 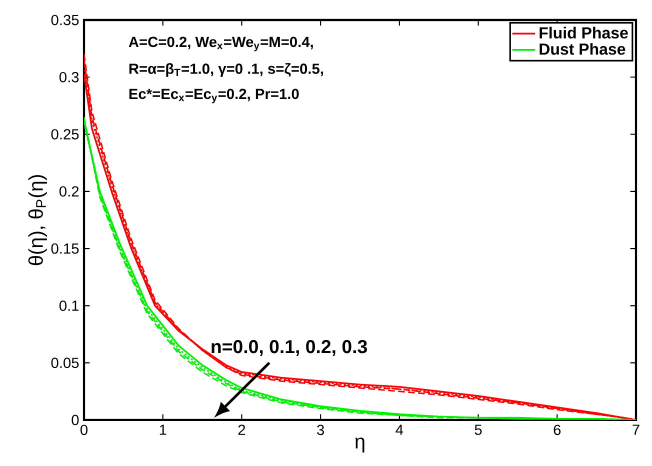 What do you see at coordinates (320, 430) in the screenshot?
I see `x-tick-label: 3` at bounding box center [320, 430].